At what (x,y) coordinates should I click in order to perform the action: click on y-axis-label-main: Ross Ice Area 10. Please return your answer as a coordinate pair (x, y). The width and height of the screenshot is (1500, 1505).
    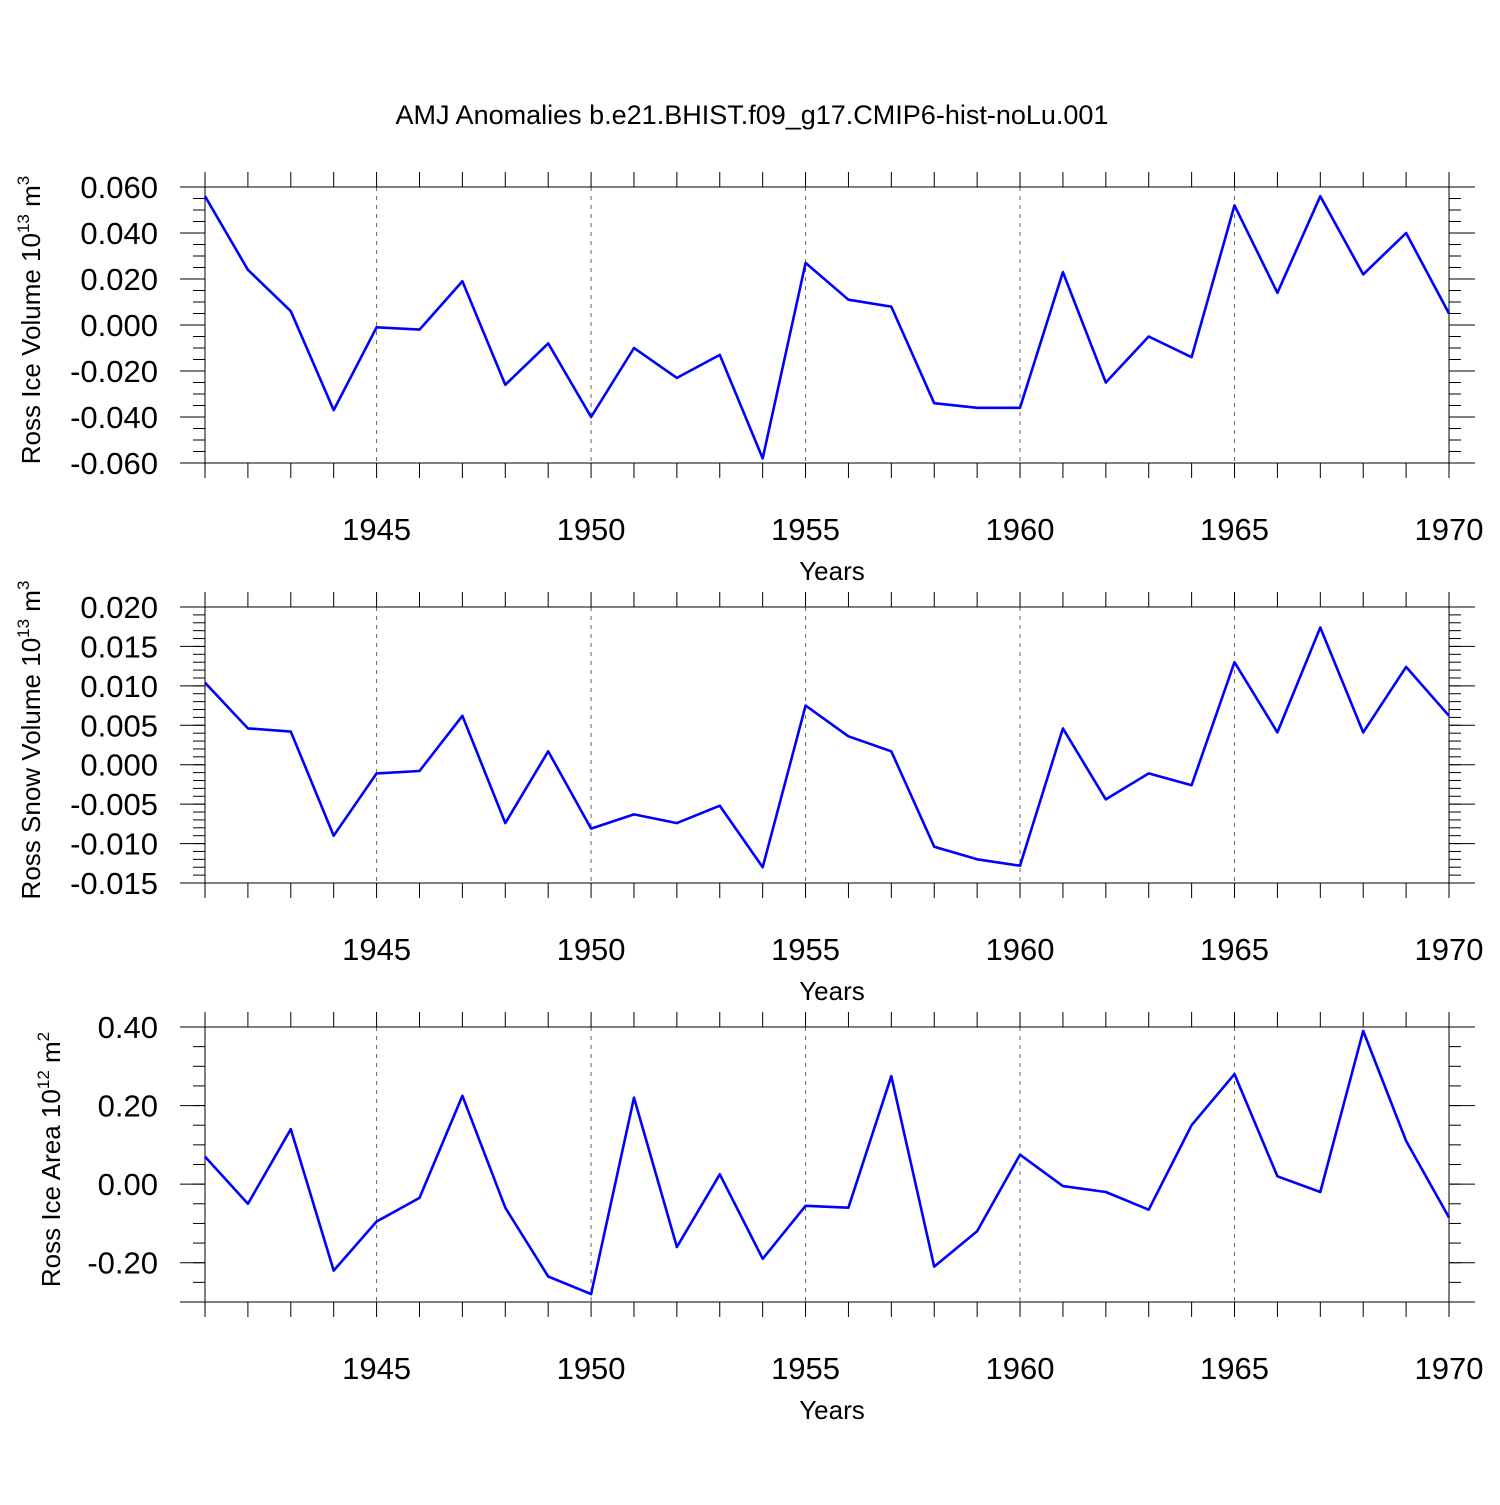
    Looking at the image, I should click on (51, 1188).